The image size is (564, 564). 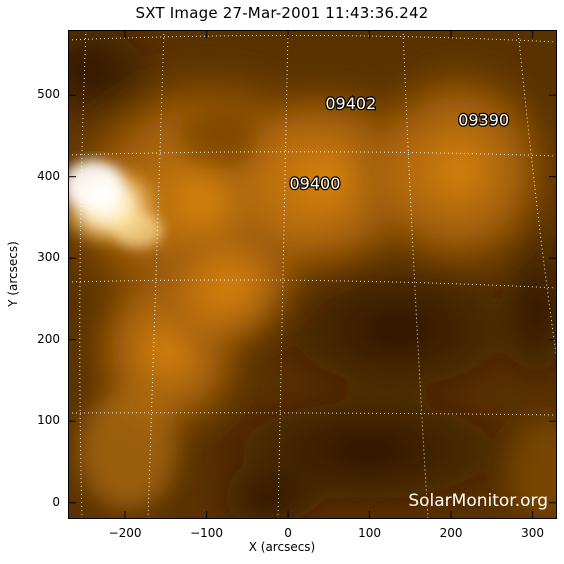 What do you see at coordinates (314, 183) in the screenshot?
I see `noaa-region-label: 09400` at bounding box center [314, 183].